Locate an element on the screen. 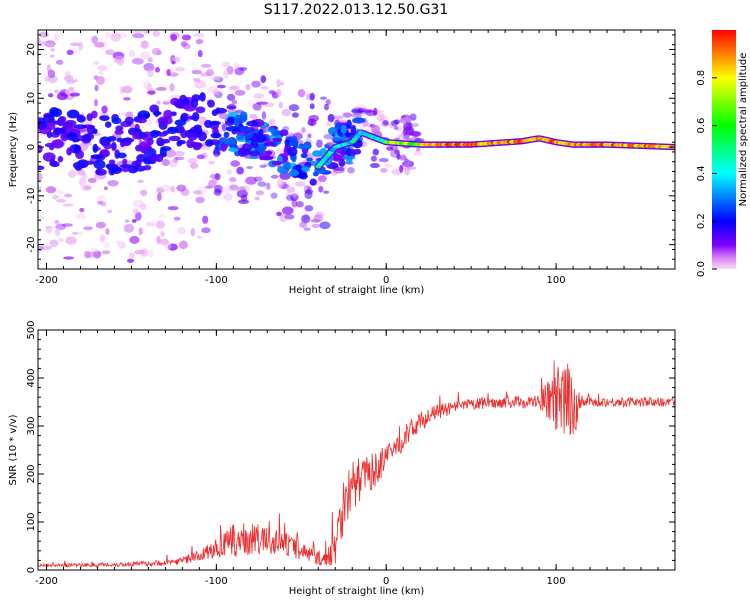  colorbar-tick-label: 0.2 is located at coordinates (701, 221).